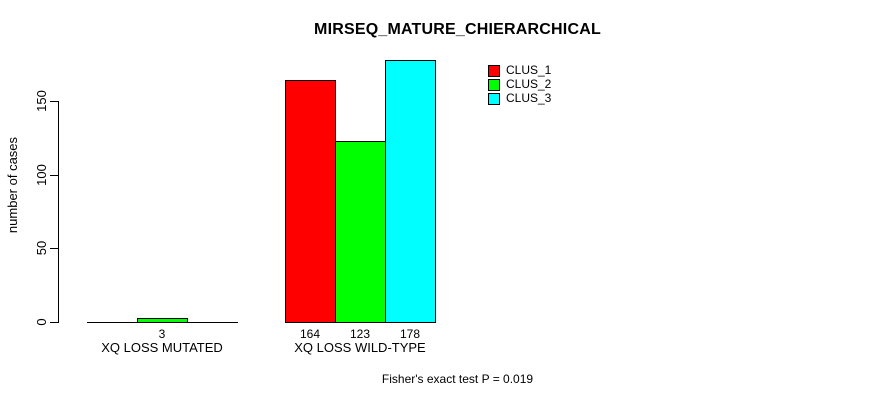  What do you see at coordinates (529, 98) in the screenshot?
I see `legend-item-label: CLUS_3` at bounding box center [529, 98].